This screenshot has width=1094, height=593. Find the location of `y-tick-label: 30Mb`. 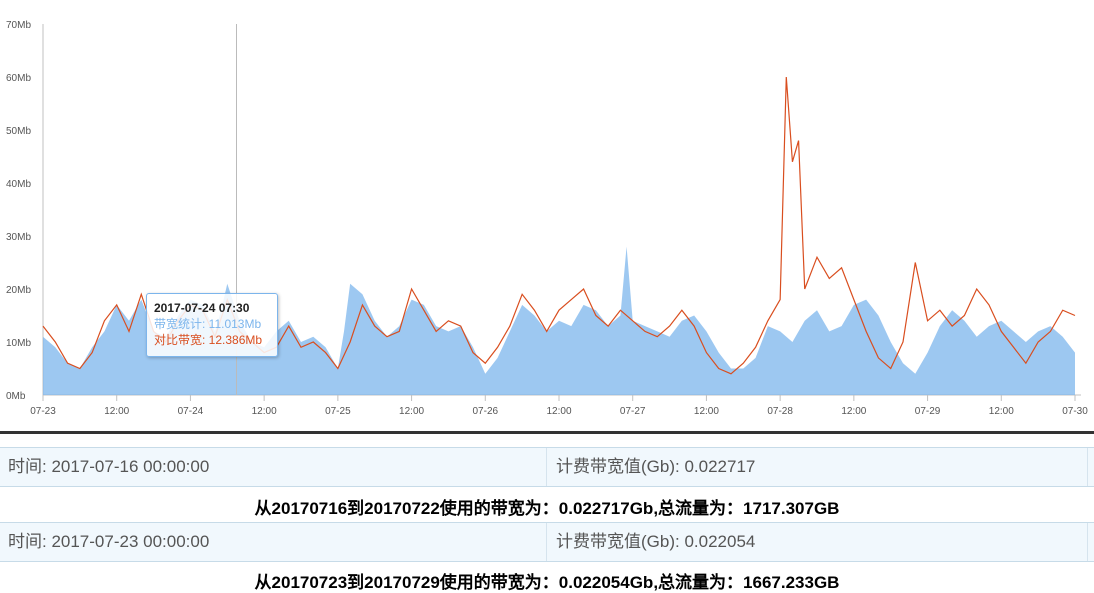

y-tick-label: 30Mb is located at coordinates (18, 237).